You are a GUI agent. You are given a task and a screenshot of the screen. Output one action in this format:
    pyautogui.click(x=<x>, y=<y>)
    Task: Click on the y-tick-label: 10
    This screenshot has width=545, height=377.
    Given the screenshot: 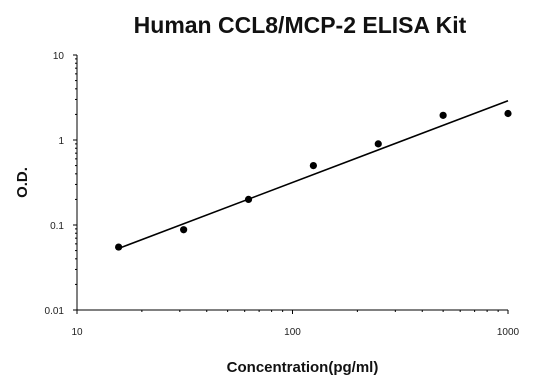 What is the action you would take?
    pyautogui.click(x=59, y=56)
    